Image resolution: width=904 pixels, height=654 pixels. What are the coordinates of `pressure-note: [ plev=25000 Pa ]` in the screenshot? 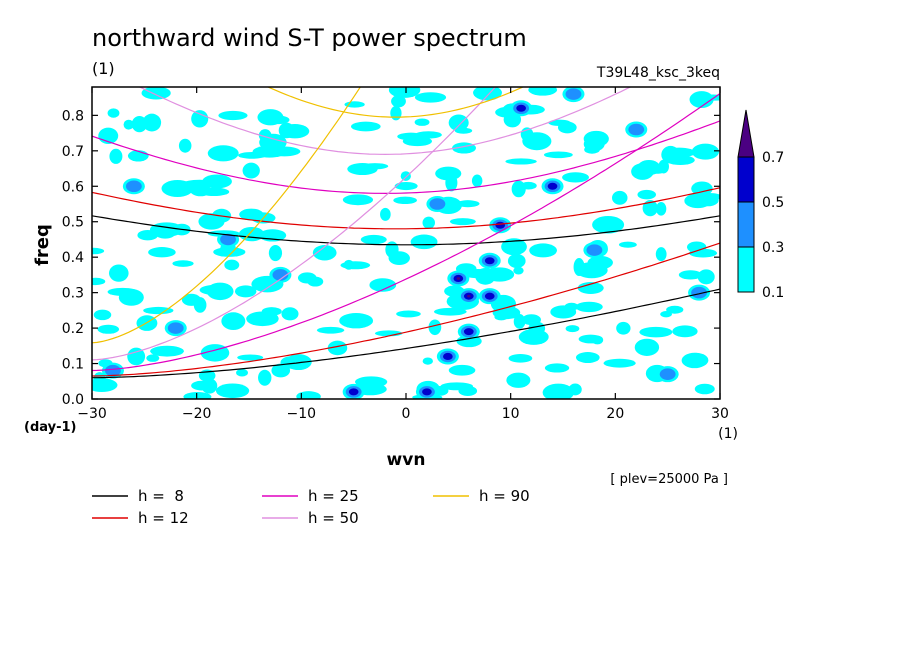 It's located at (669, 479).